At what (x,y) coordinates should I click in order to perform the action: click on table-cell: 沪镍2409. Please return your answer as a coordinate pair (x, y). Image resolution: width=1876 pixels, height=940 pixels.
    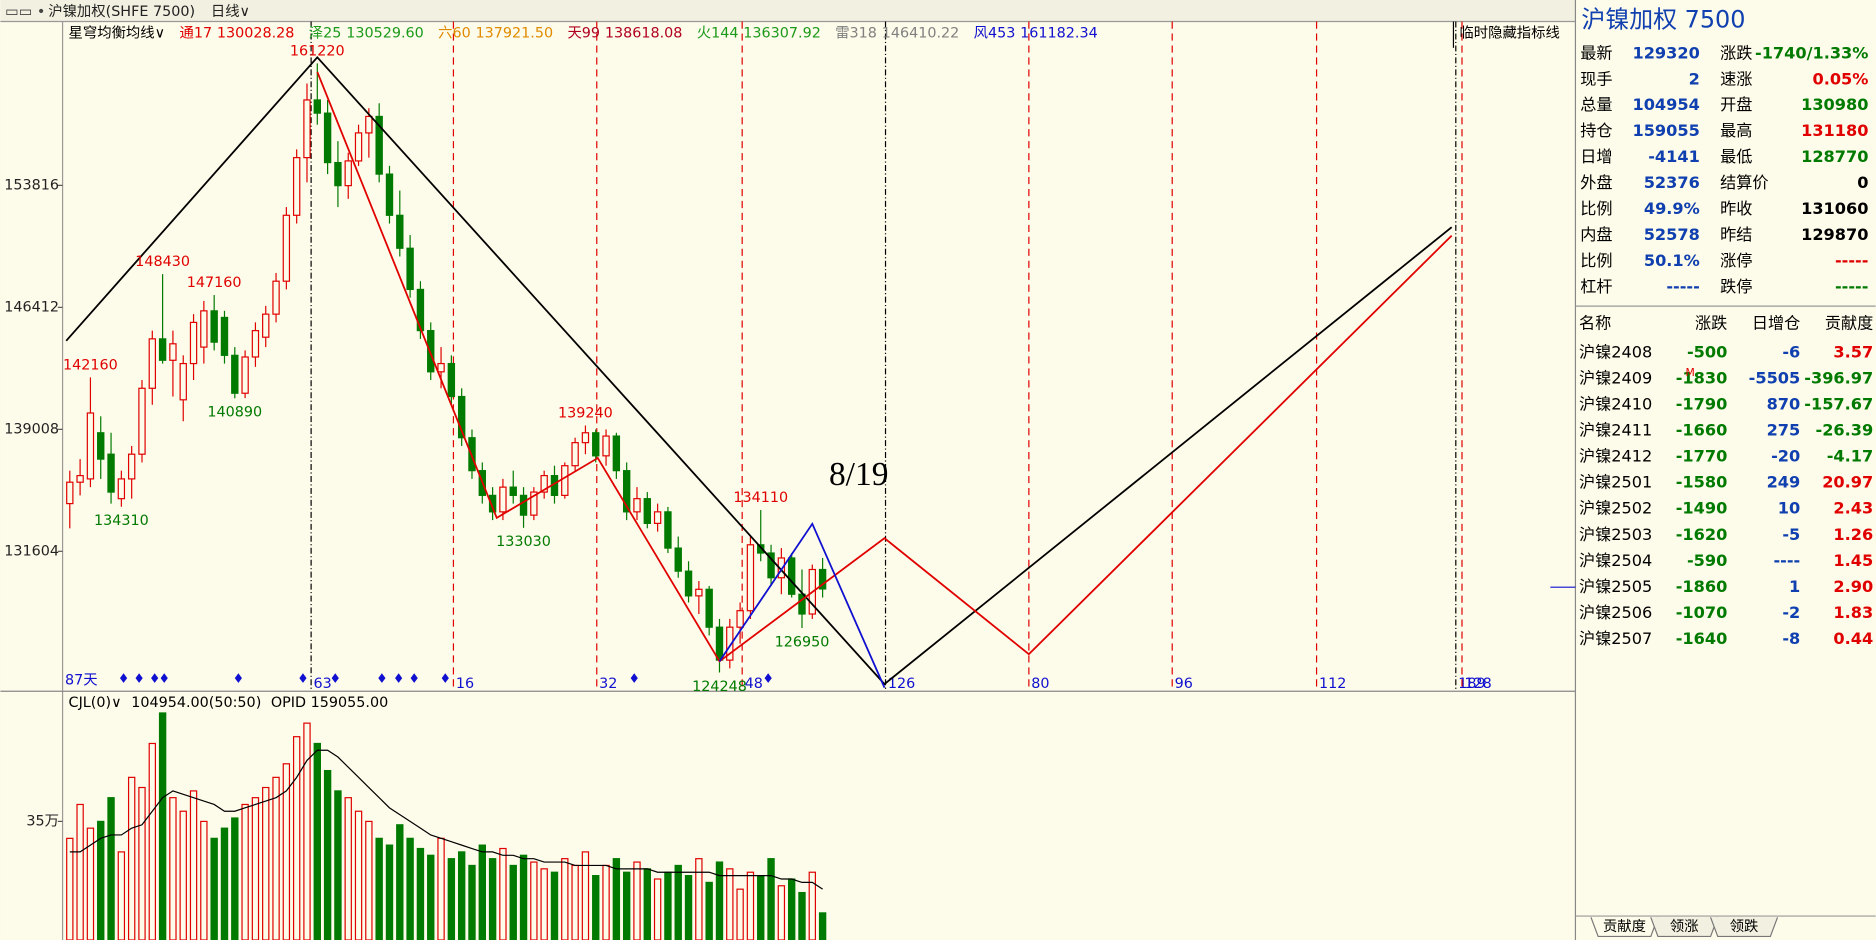
    Looking at the image, I should click on (1615, 377).